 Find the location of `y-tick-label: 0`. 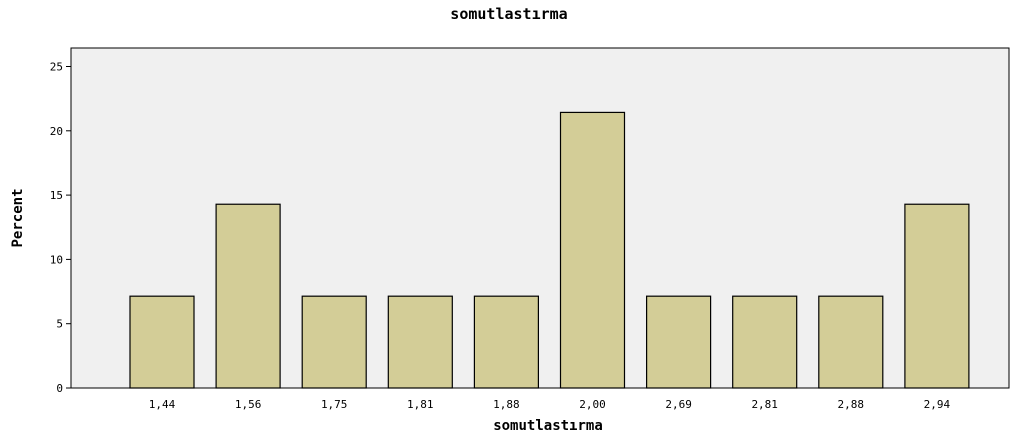

y-tick-label: 0 is located at coordinates (59, 388).